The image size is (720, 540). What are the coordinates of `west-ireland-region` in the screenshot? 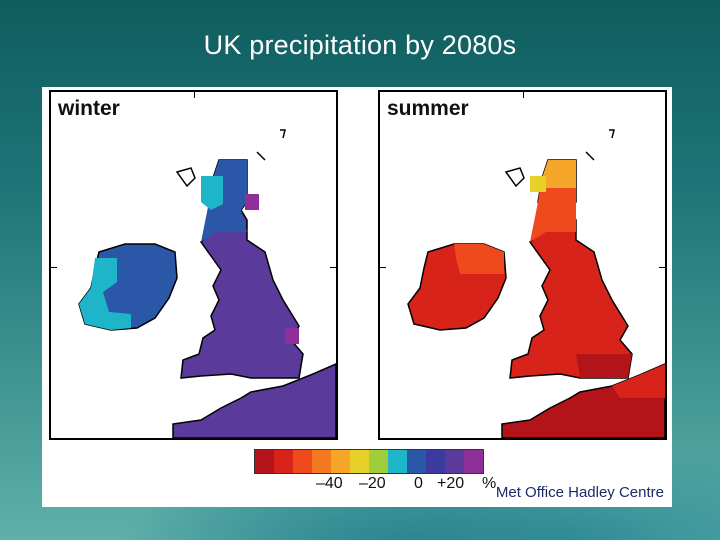 It's located at (105, 294).